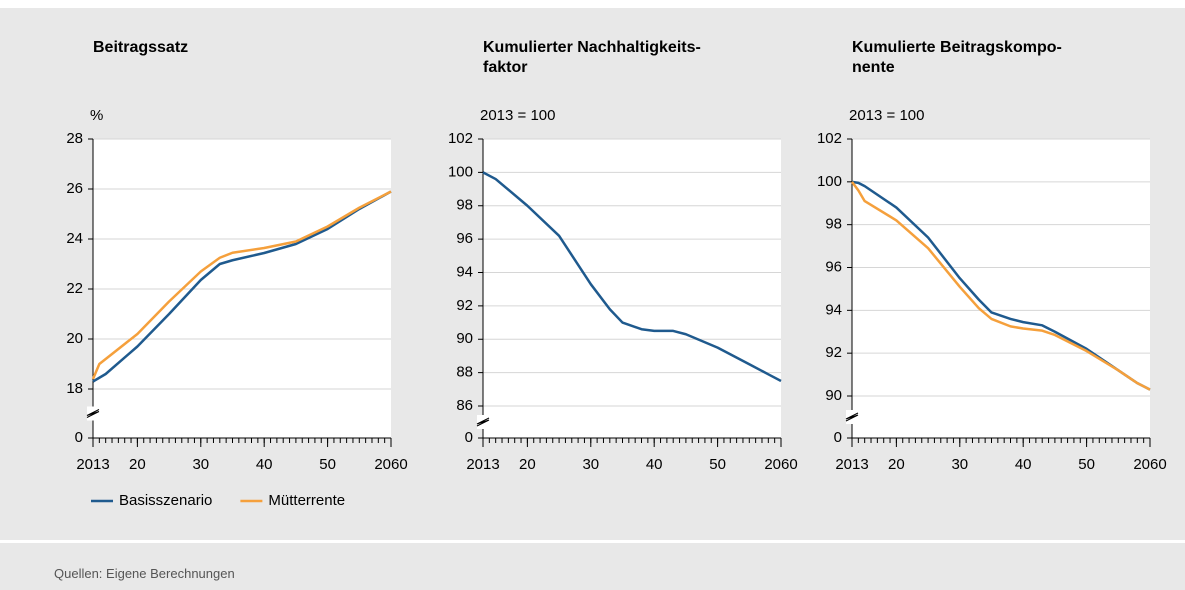 Image resolution: width=1185 pixels, height=590 pixels. I want to click on y-tick-label: 26, so click(74, 188).